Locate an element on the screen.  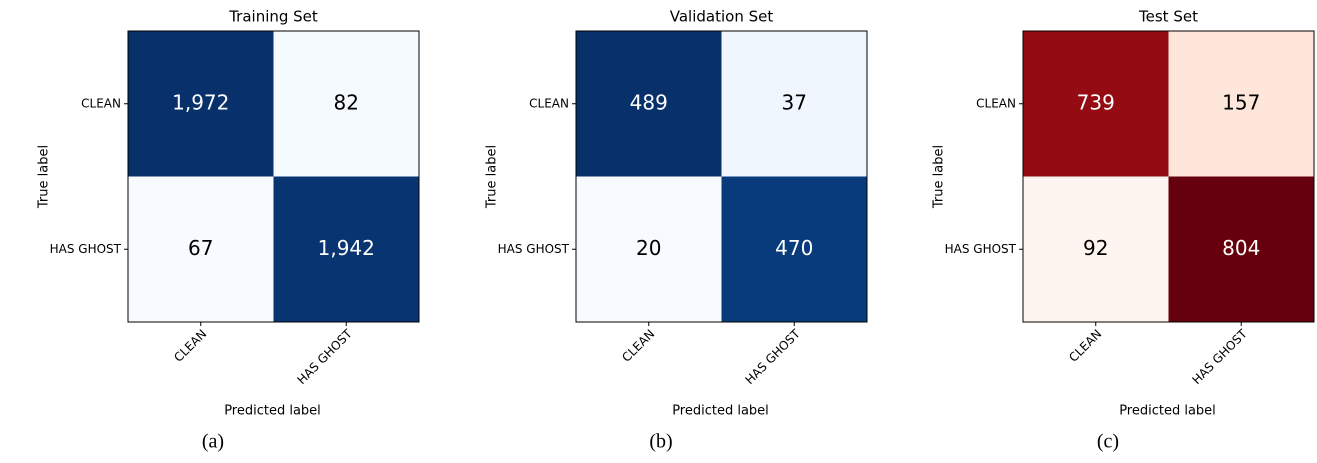
cell-label: 92 is located at coordinates (1095, 248).